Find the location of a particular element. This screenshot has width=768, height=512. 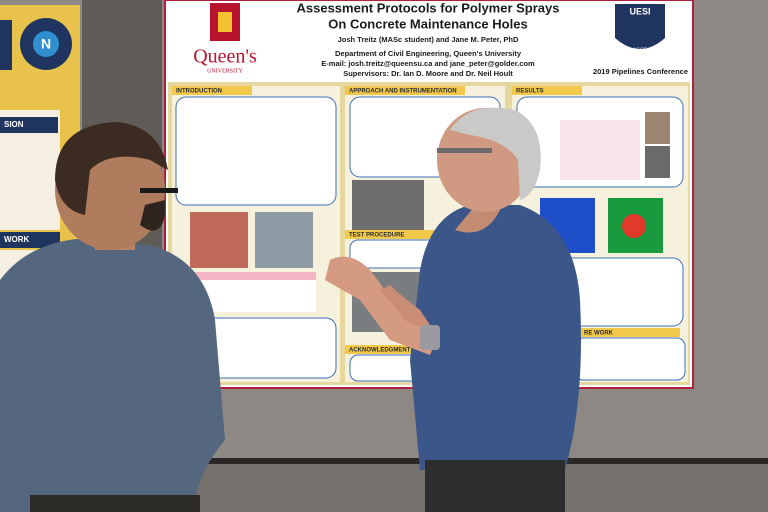

left-logo-block is located at coordinates (6, 45).